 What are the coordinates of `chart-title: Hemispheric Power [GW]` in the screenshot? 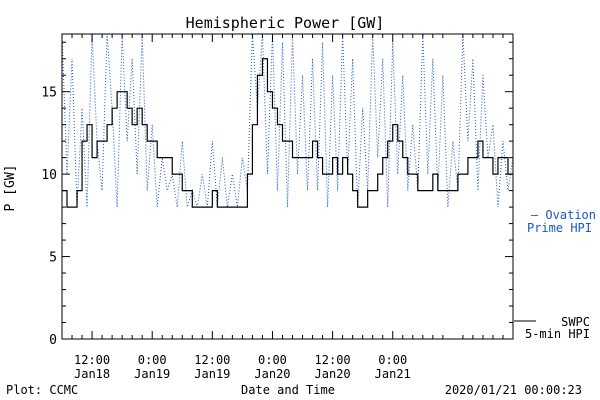 It's located at (285, 23).